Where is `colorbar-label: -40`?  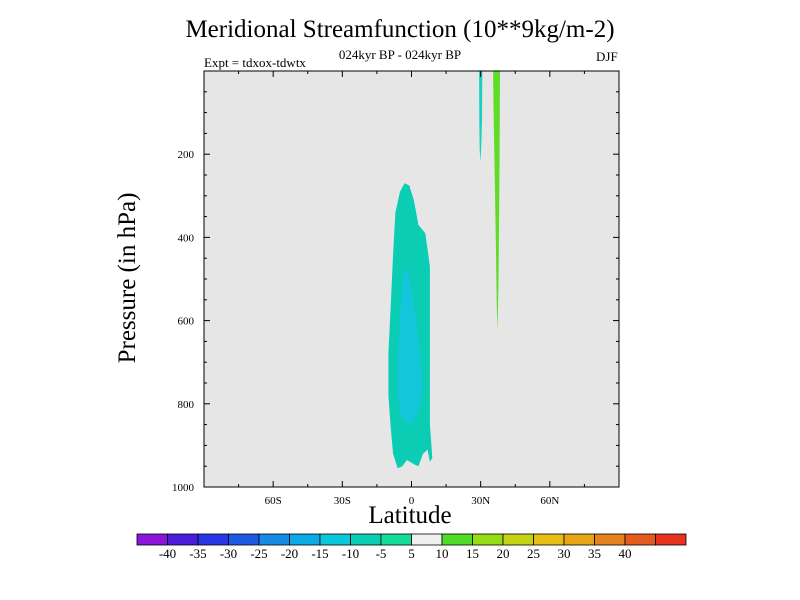 colorbar-label: -40 is located at coordinates (167, 553).